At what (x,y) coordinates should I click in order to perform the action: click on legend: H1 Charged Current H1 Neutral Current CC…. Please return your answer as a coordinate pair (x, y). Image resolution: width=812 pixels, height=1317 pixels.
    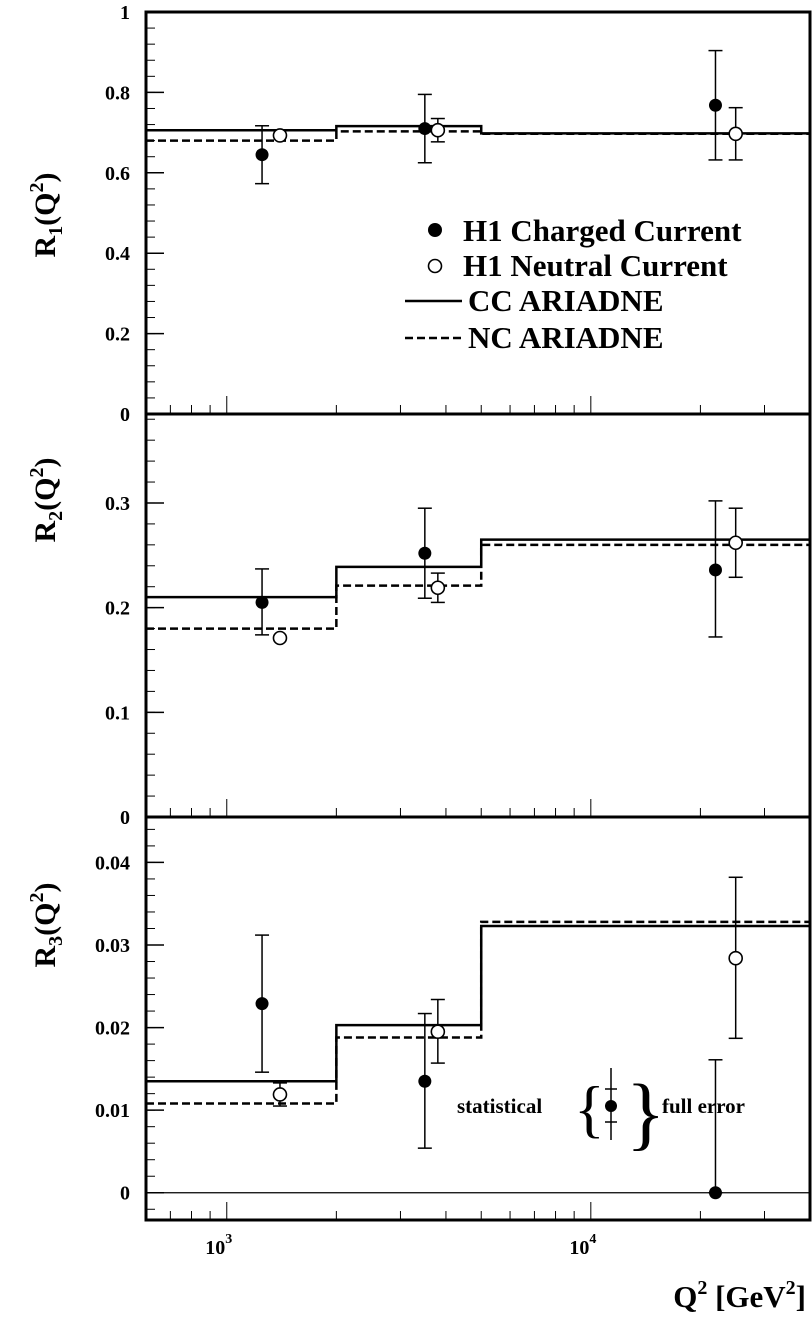
    Looking at the image, I should click on (573, 284).